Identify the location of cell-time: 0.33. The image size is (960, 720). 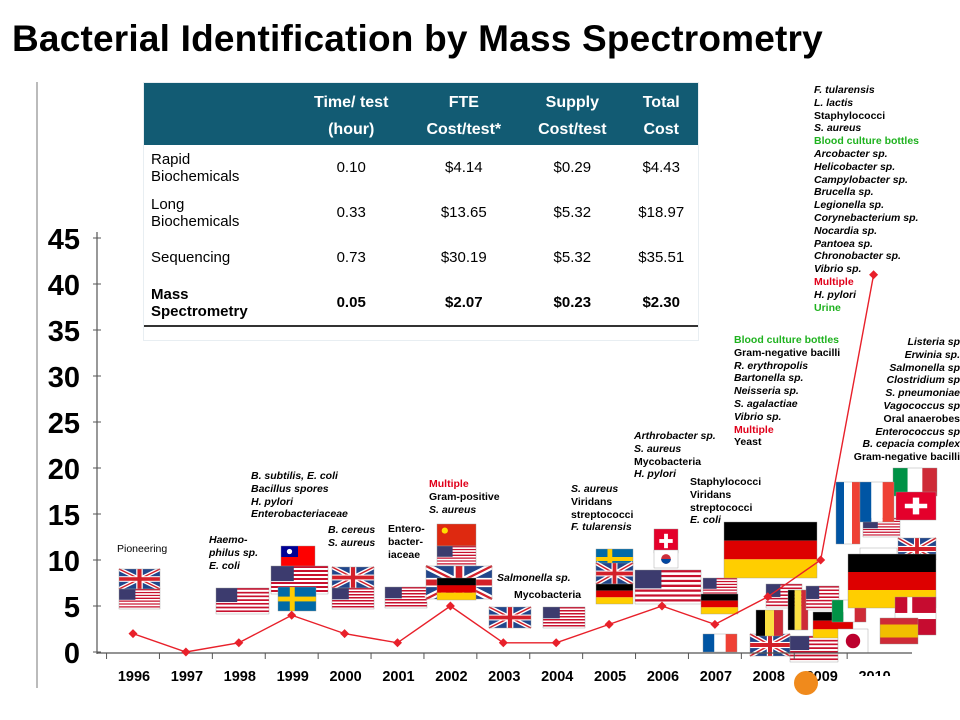
(351, 212).